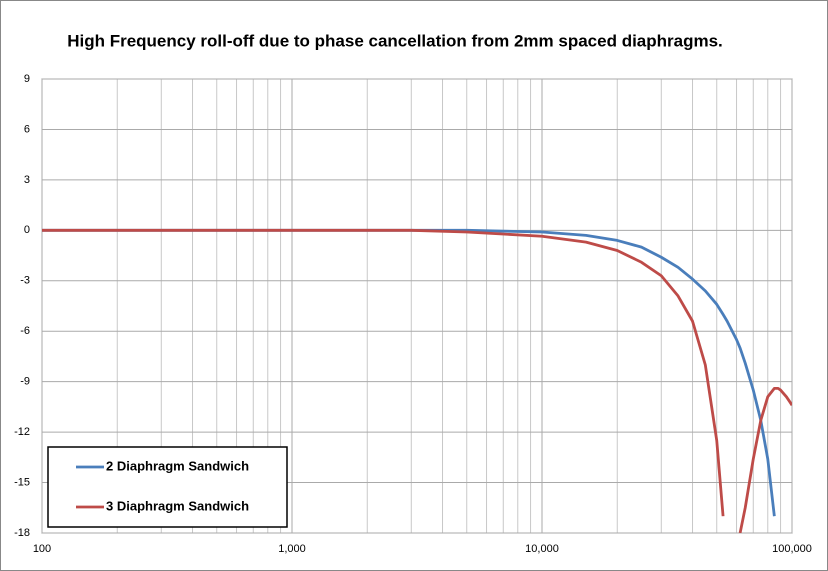  What do you see at coordinates (177, 505) in the screenshot?
I see `legend-label: 3 Diaphragm Sandwich` at bounding box center [177, 505].